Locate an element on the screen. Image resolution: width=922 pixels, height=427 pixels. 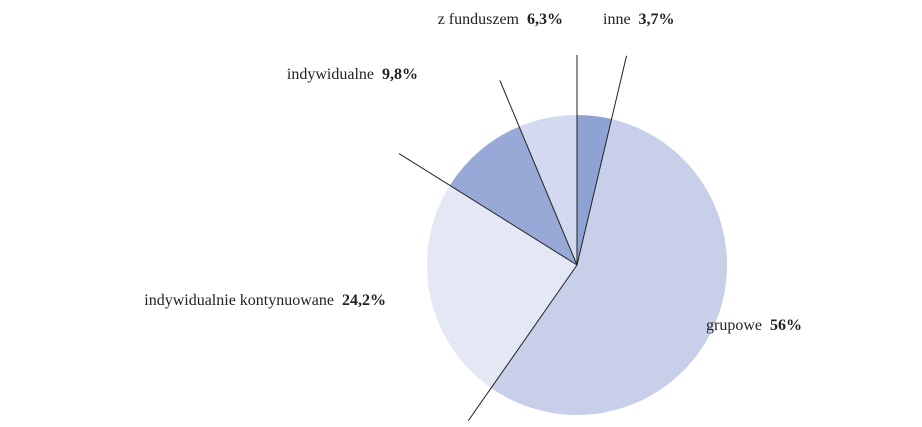
slice-name: grupowe is located at coordinates (734, 325).